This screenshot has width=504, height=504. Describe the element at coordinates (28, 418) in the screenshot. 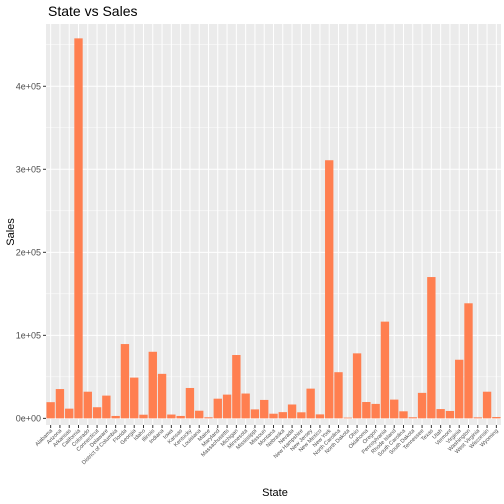

I see `y-tick-label: 0e+00` at that location.